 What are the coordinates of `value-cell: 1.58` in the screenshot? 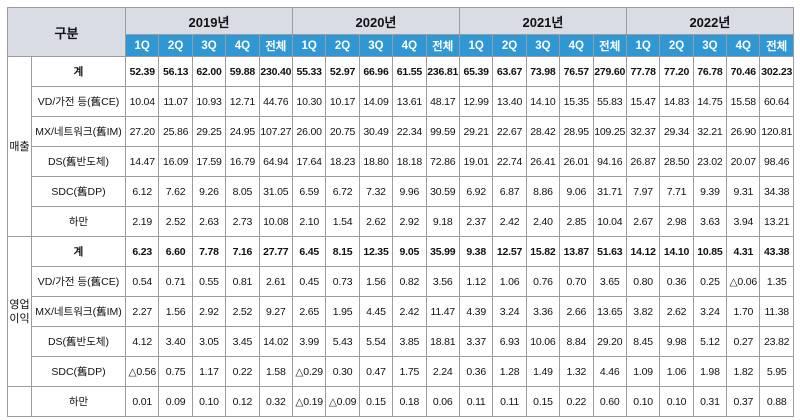 It's located at (275, 371).